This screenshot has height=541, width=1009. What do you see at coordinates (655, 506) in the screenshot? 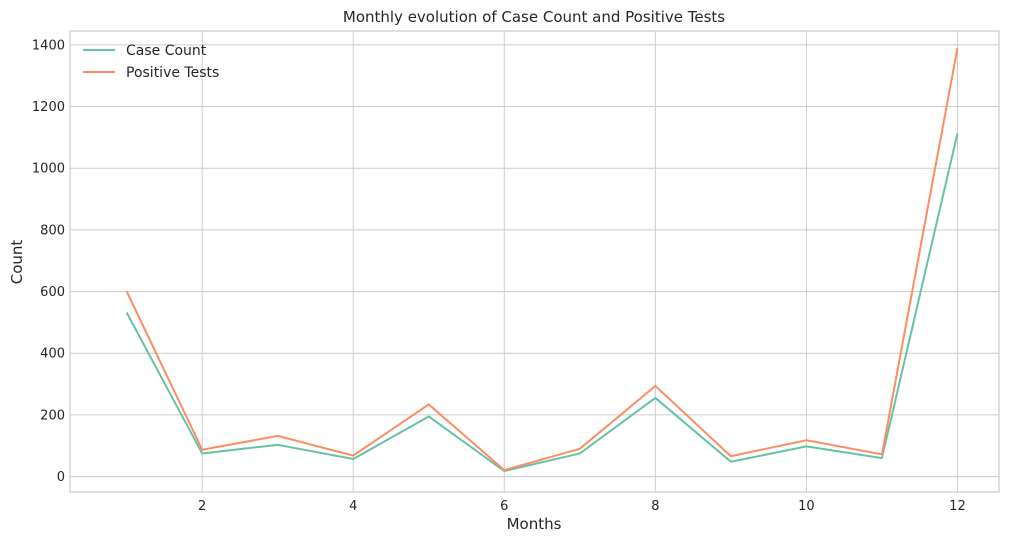
I see `x-tick-label: 8` at bounding box center [655, 506].